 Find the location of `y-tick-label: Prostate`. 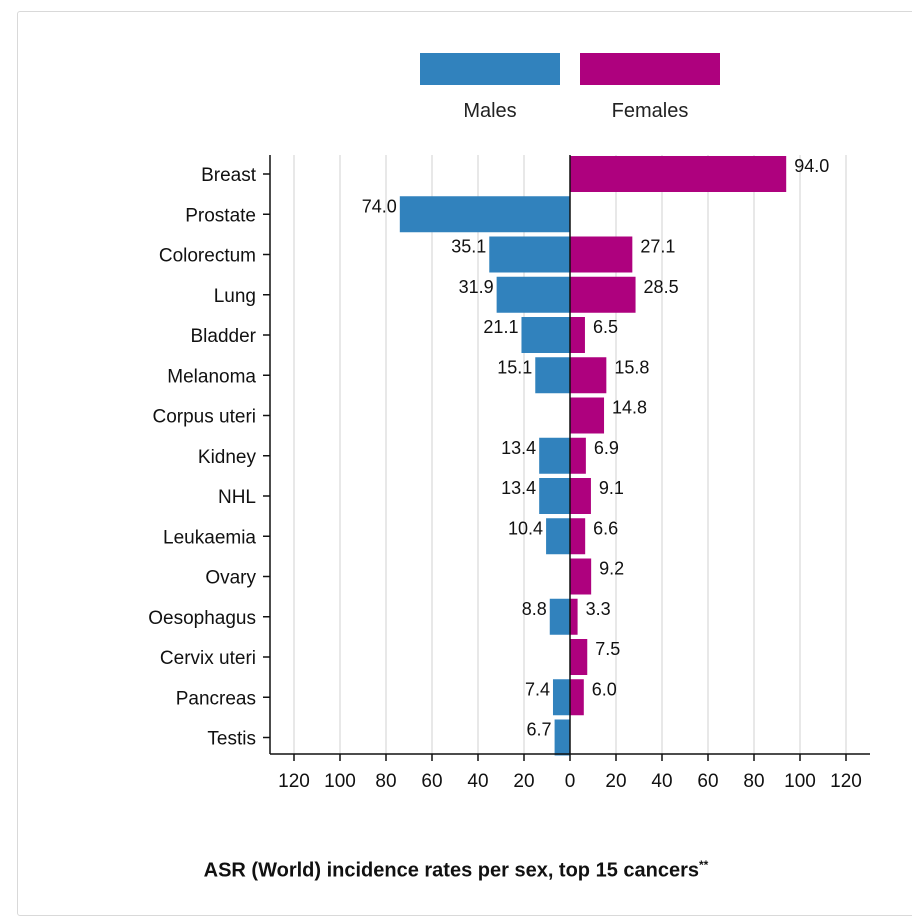

y-tick-label: Prostate is located at coordinates (220, 215).